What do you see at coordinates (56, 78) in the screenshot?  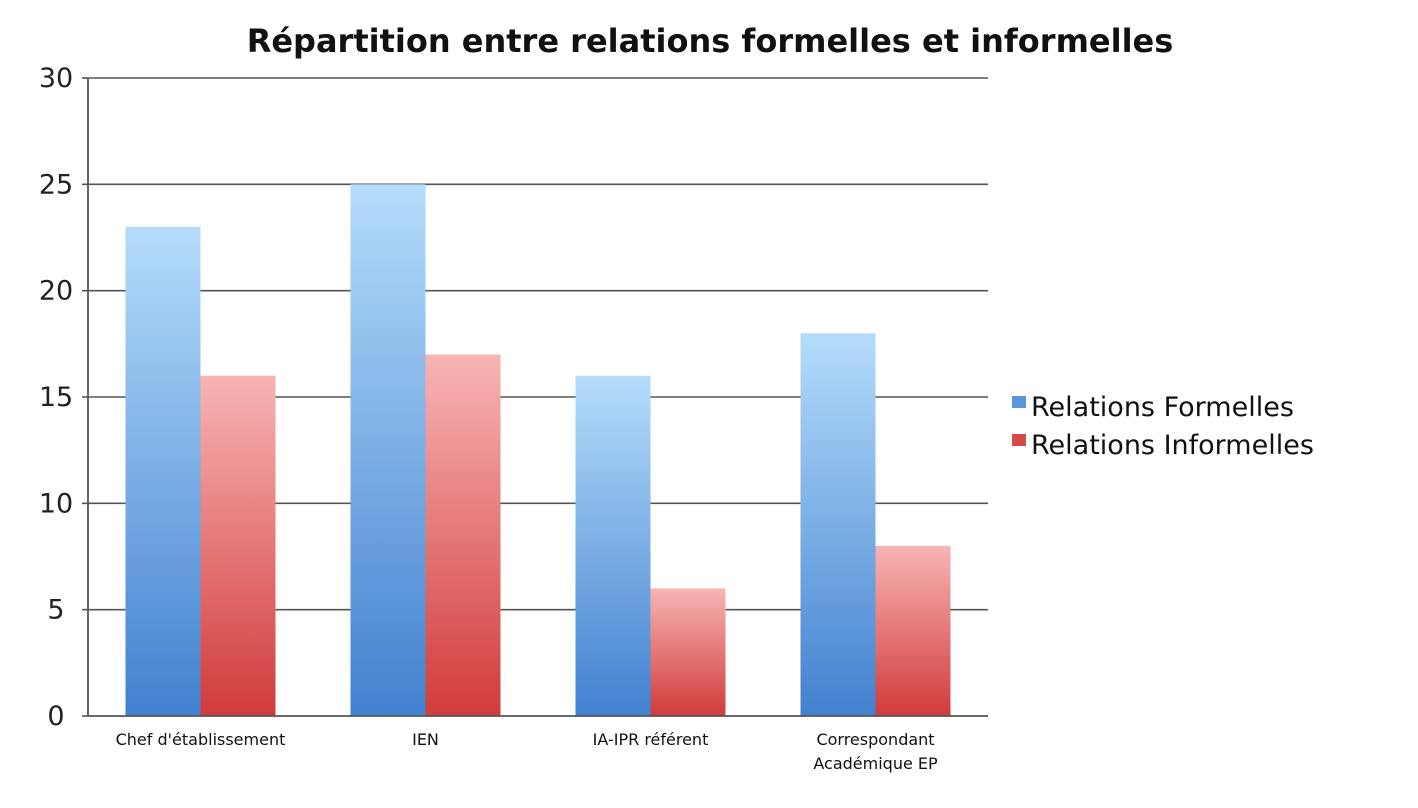 I see `y-tick-label: 30` at bounding box center [56, 78].